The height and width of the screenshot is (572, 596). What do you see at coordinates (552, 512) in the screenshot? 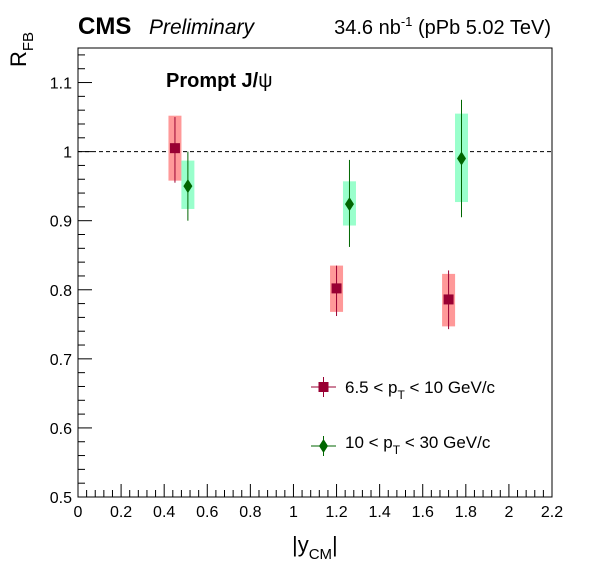
I see `x-tick-label: 2.2` at bounding box center [552, 512].